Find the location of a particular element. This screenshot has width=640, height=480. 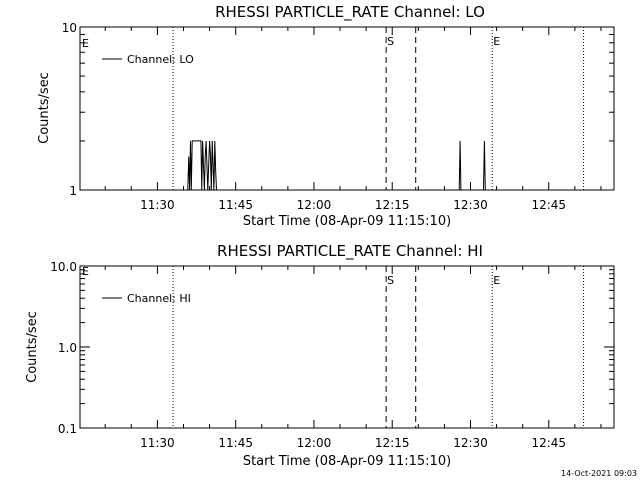

hi-x-tick-label-3: 12:15 is located at coordinates (392, 443).